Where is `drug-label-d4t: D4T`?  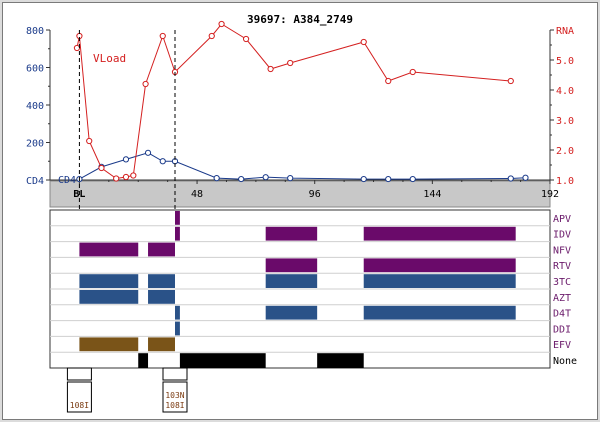
drug-label-d4t: D4T is located at coordinates (562, 314).